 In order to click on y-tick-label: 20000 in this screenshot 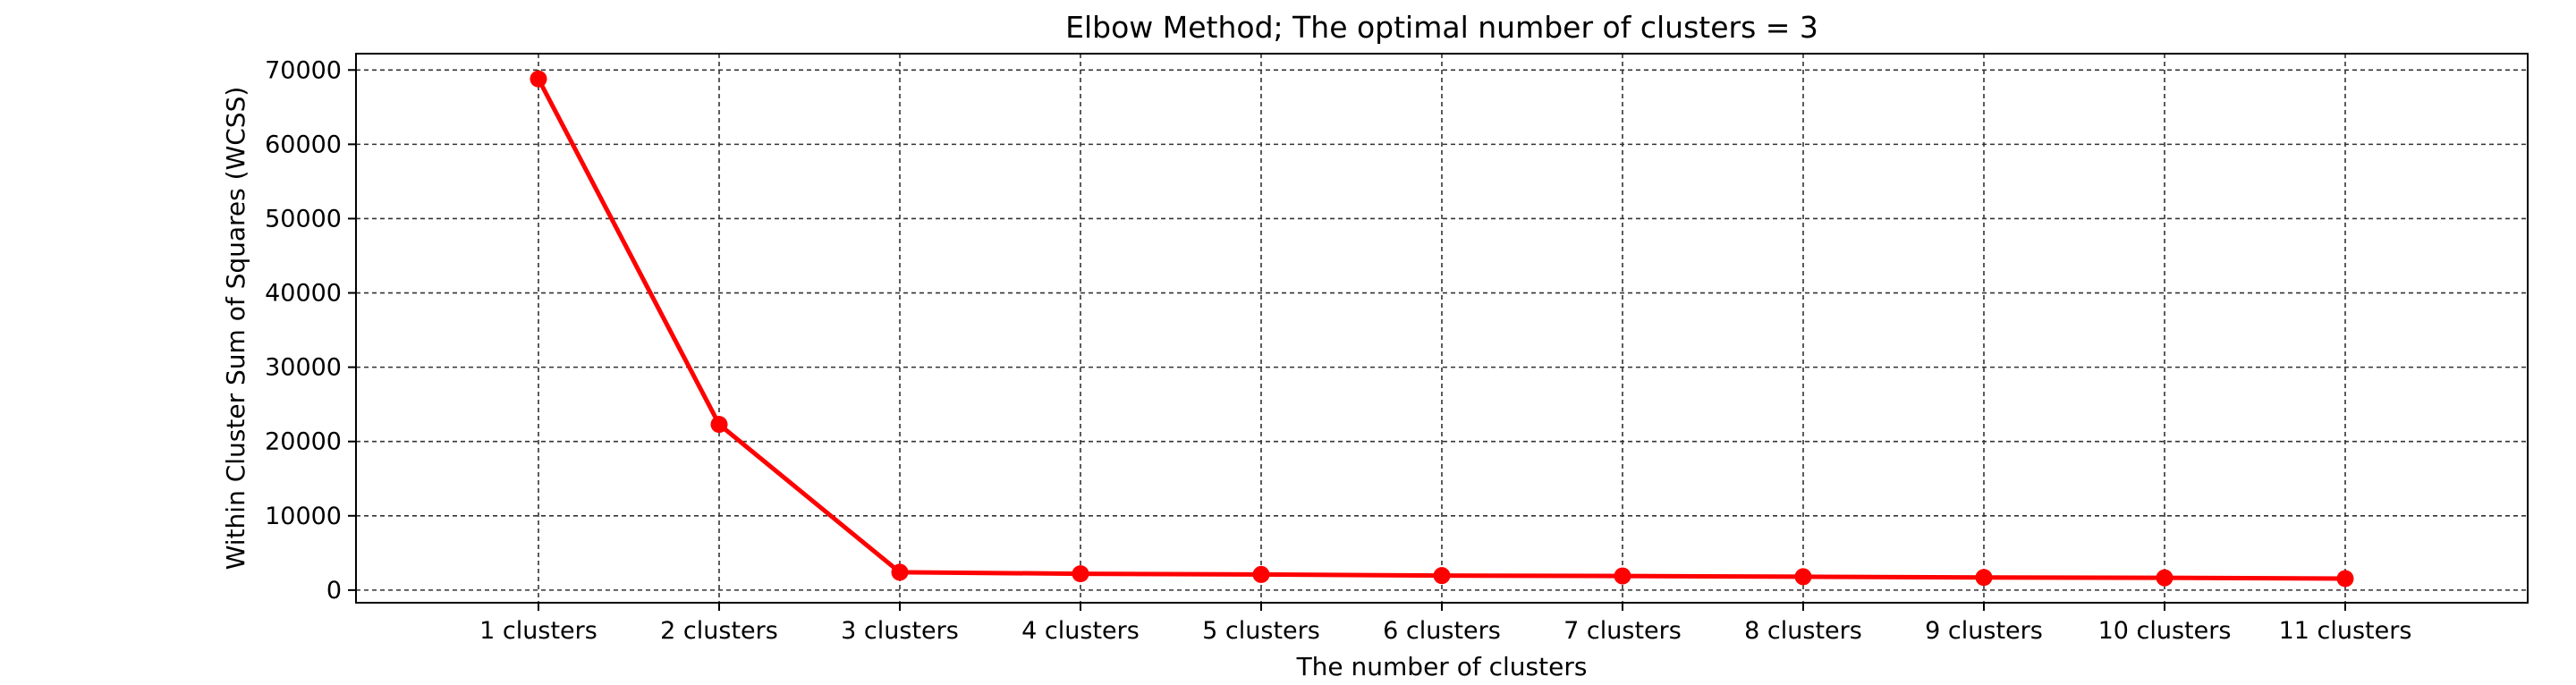, I will do `click(303, 442)`.